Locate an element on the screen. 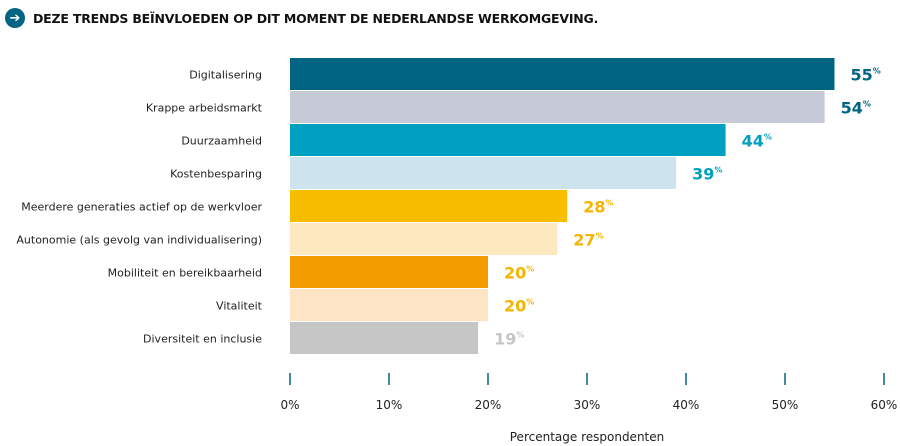 This screenshot has height=446, width=900. x-tick-label: 30% is located at coordinates (587, 405).